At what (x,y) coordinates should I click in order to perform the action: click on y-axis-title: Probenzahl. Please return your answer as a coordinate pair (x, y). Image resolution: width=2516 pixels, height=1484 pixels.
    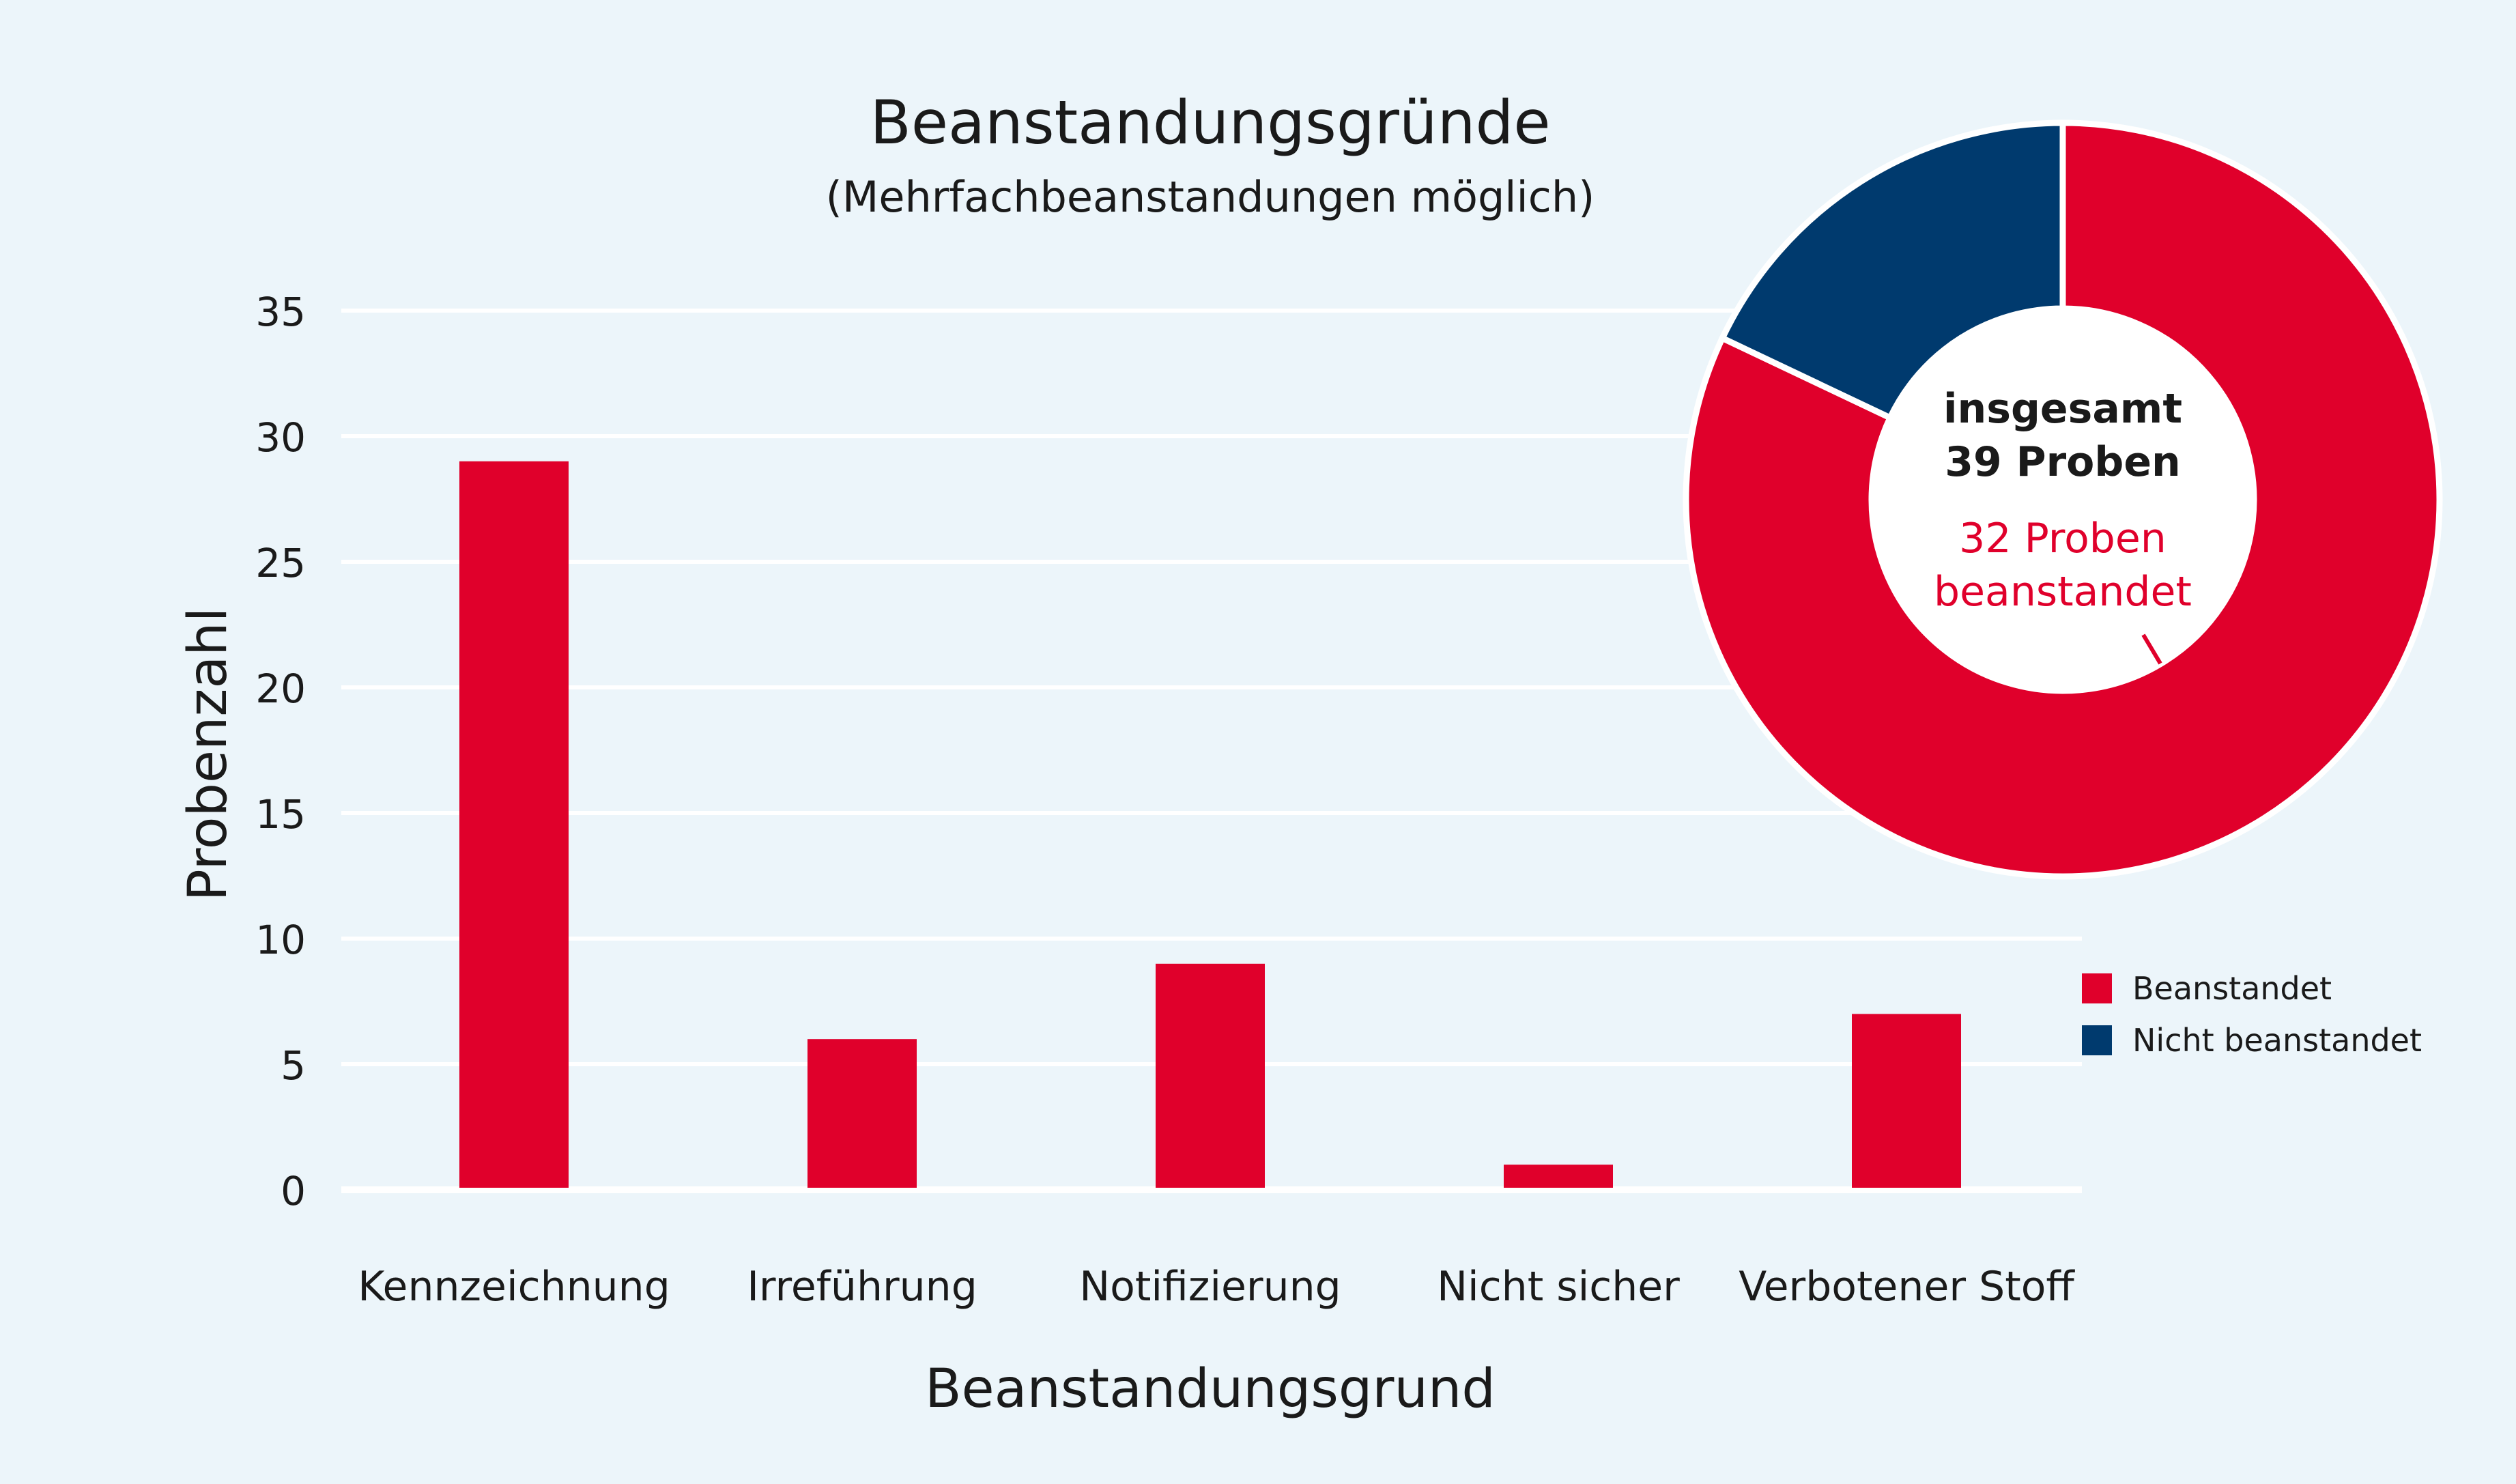
    Looking at the image, I should click on (208, 754).